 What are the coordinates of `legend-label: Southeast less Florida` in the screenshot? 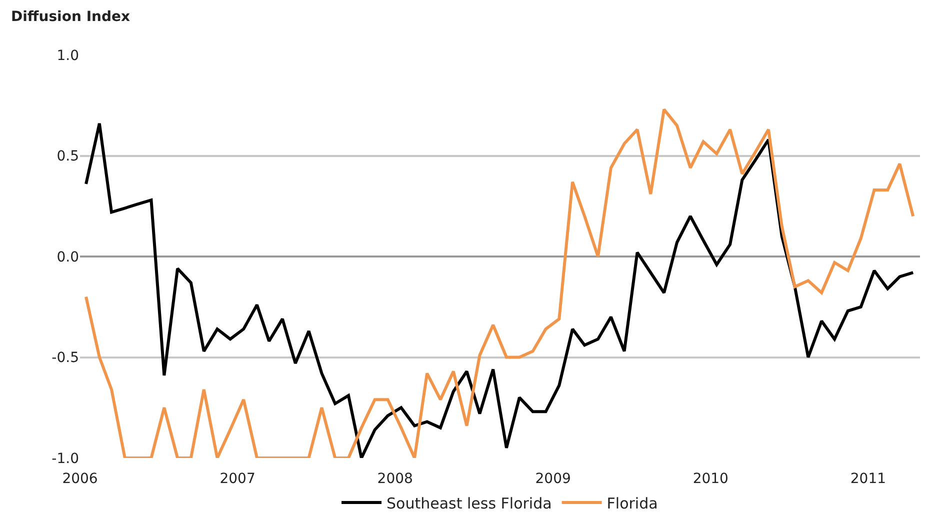 It's located at (469, 503).